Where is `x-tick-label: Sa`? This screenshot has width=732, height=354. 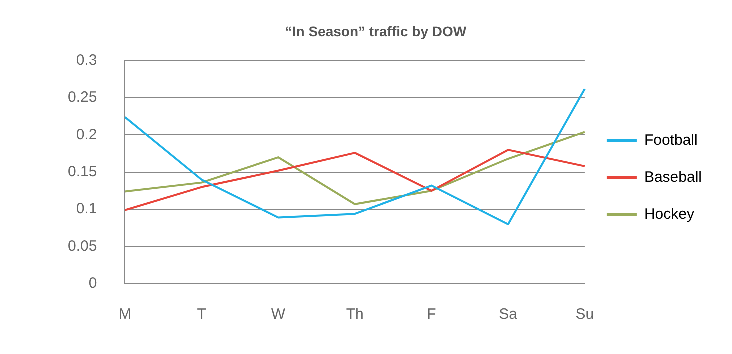 x-tick-label: Sa is located at coordinates (508, 315).